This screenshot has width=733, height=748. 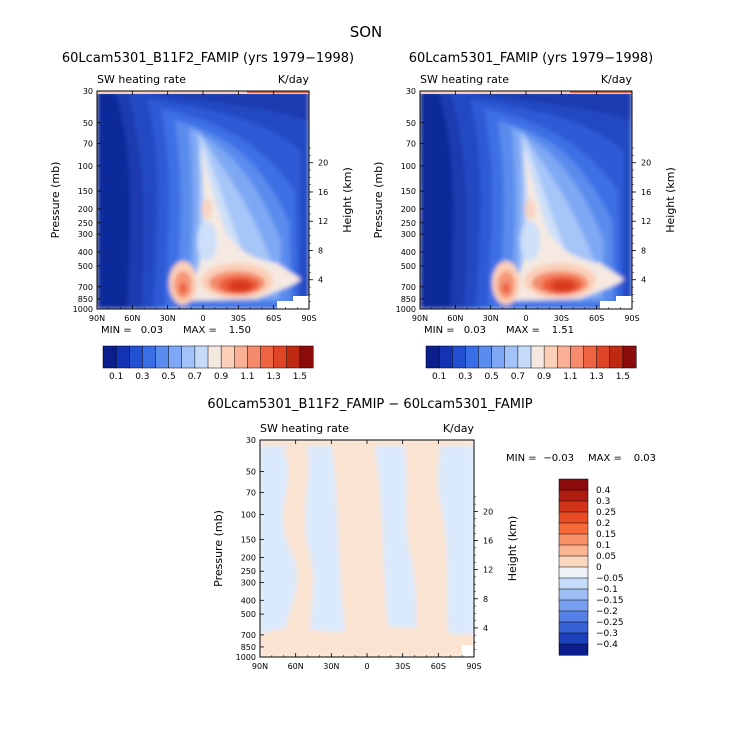 I want to click on colorbar-label: 1.3, so click(x=273, y=377).